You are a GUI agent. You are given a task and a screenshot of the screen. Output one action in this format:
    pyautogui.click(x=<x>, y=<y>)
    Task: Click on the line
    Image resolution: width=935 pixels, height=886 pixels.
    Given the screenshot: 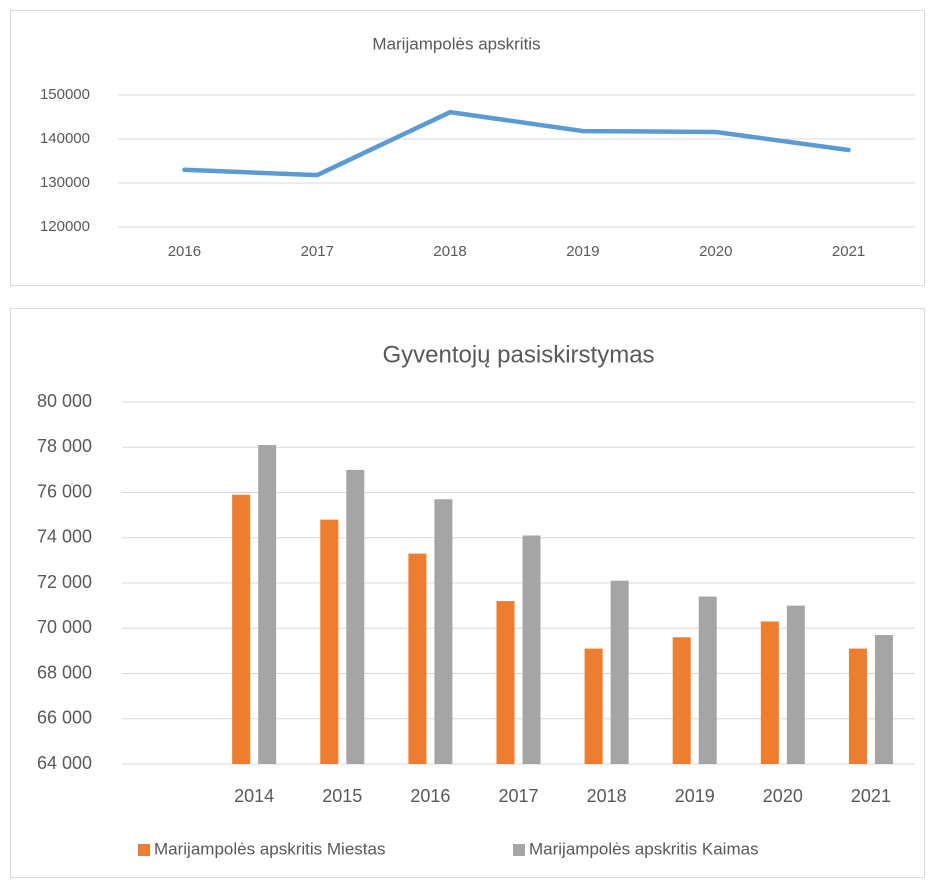 What is the action you would take?
    pyautogui.click(x=516, y=143)
    